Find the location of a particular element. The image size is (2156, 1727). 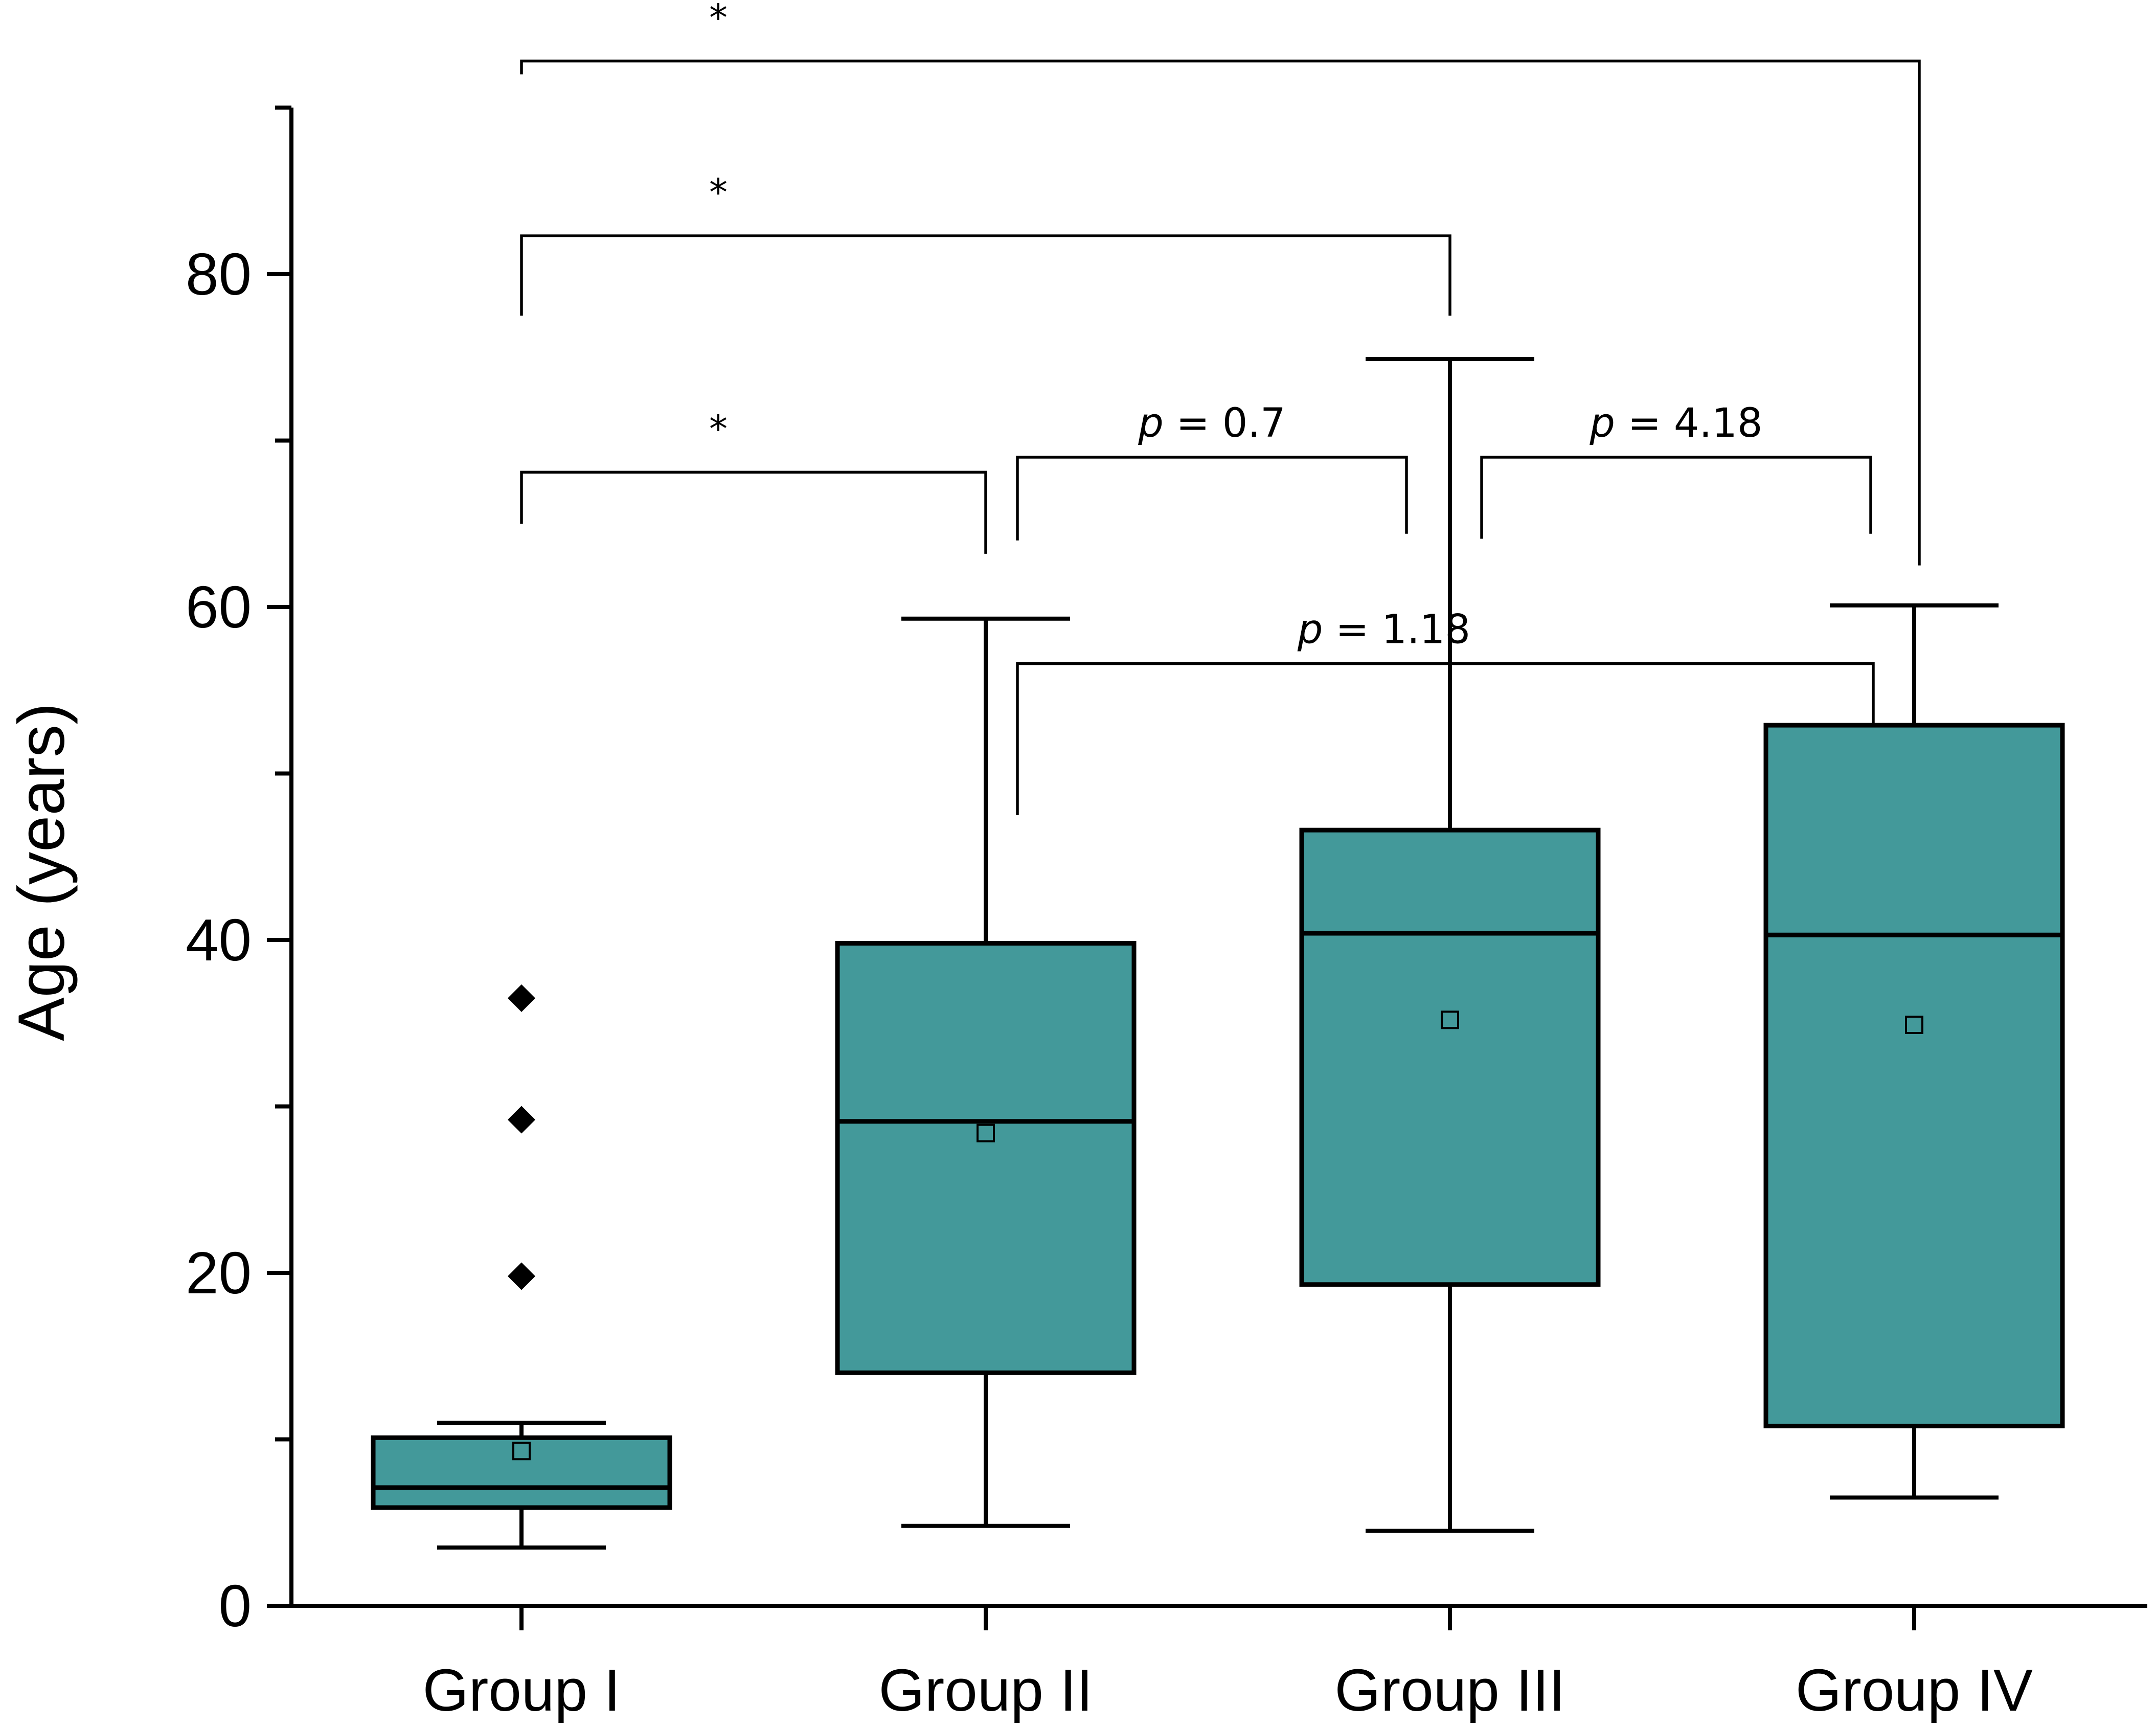

y-tick-label: 20 is located at coordinates (219, 1273).